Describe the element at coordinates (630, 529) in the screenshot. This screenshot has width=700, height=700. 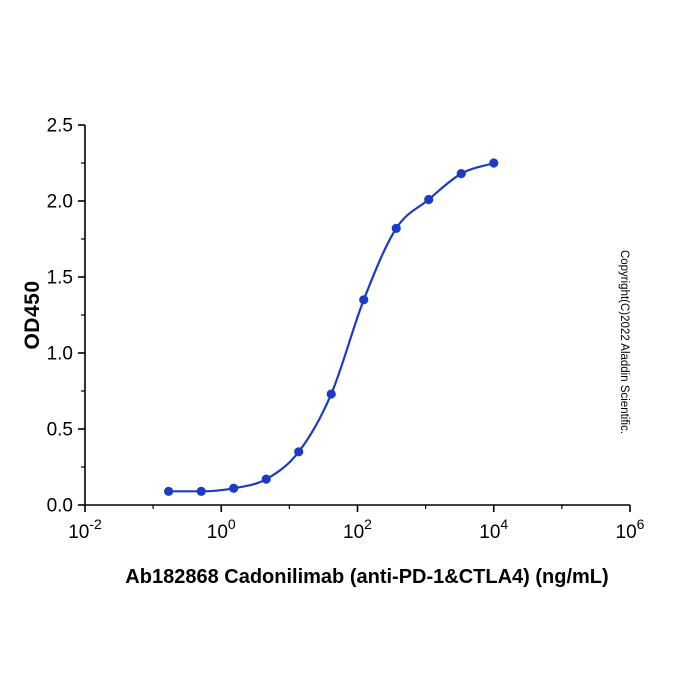
I see `x-tick-label: 10⁶` at that location.